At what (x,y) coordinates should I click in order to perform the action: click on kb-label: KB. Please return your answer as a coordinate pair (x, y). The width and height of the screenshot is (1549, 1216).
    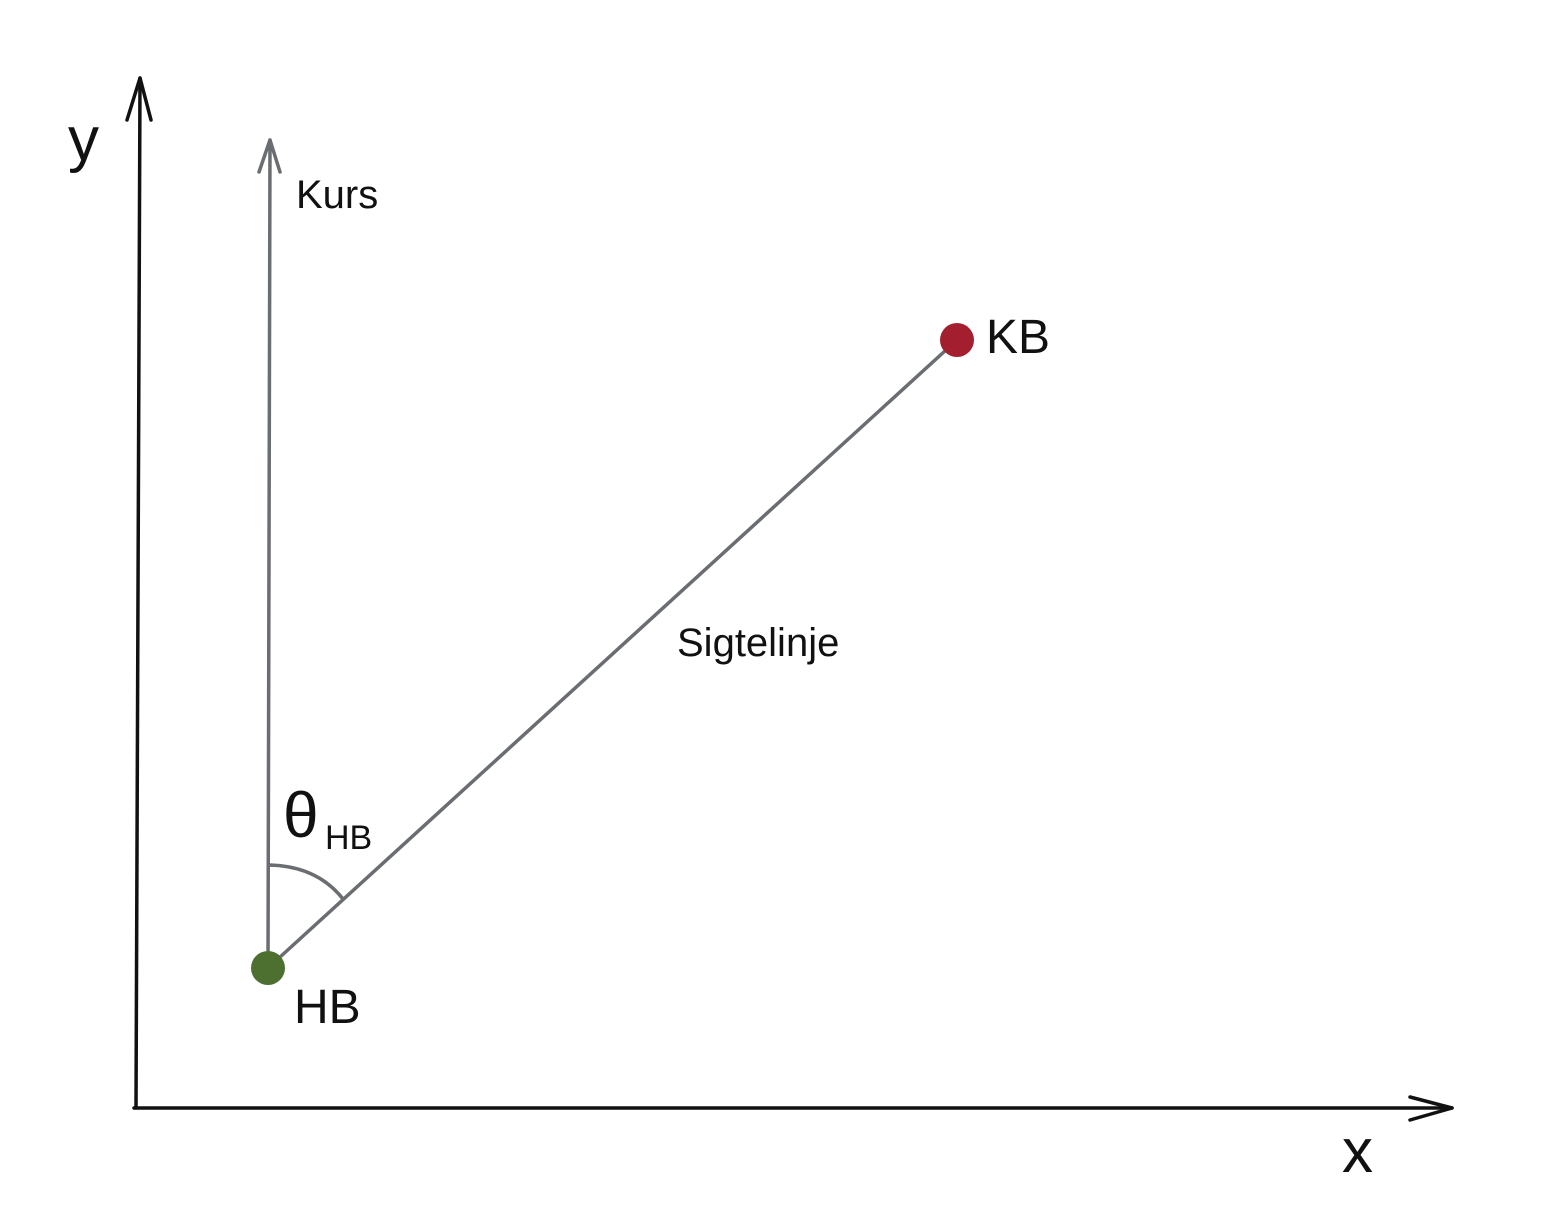
    Looking at the image, I should click on (1018, 337).